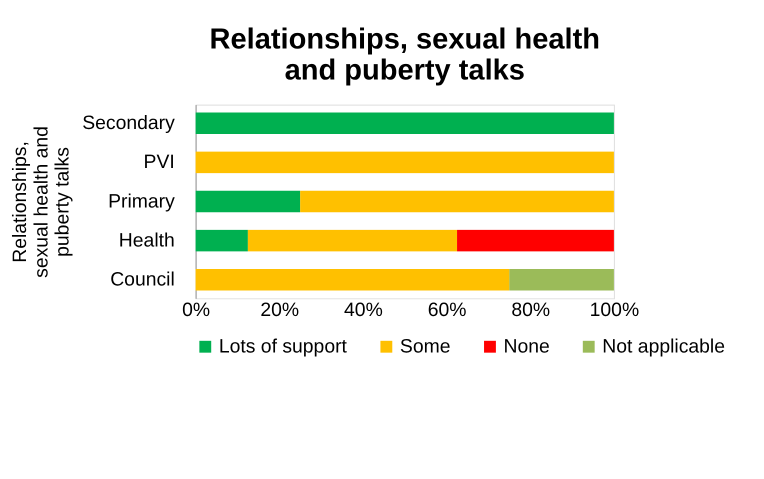 This screenshot has width=764, height=479. I want to click on y-axis-title: Relationships, sexual health and puberty talks, so click(41, 202).